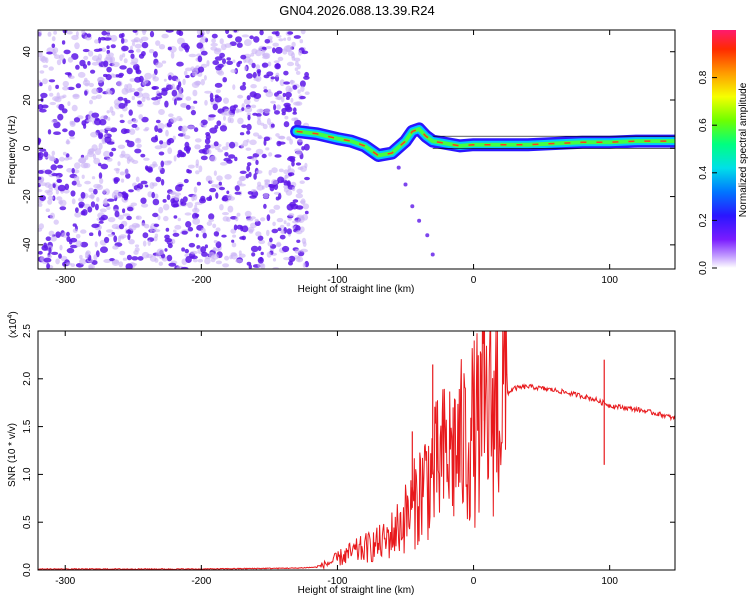  What do you see at coordinates (27, 474) in the screenshot?
I see `y-tick-label: 1.0` at bounding box center [27, 474].